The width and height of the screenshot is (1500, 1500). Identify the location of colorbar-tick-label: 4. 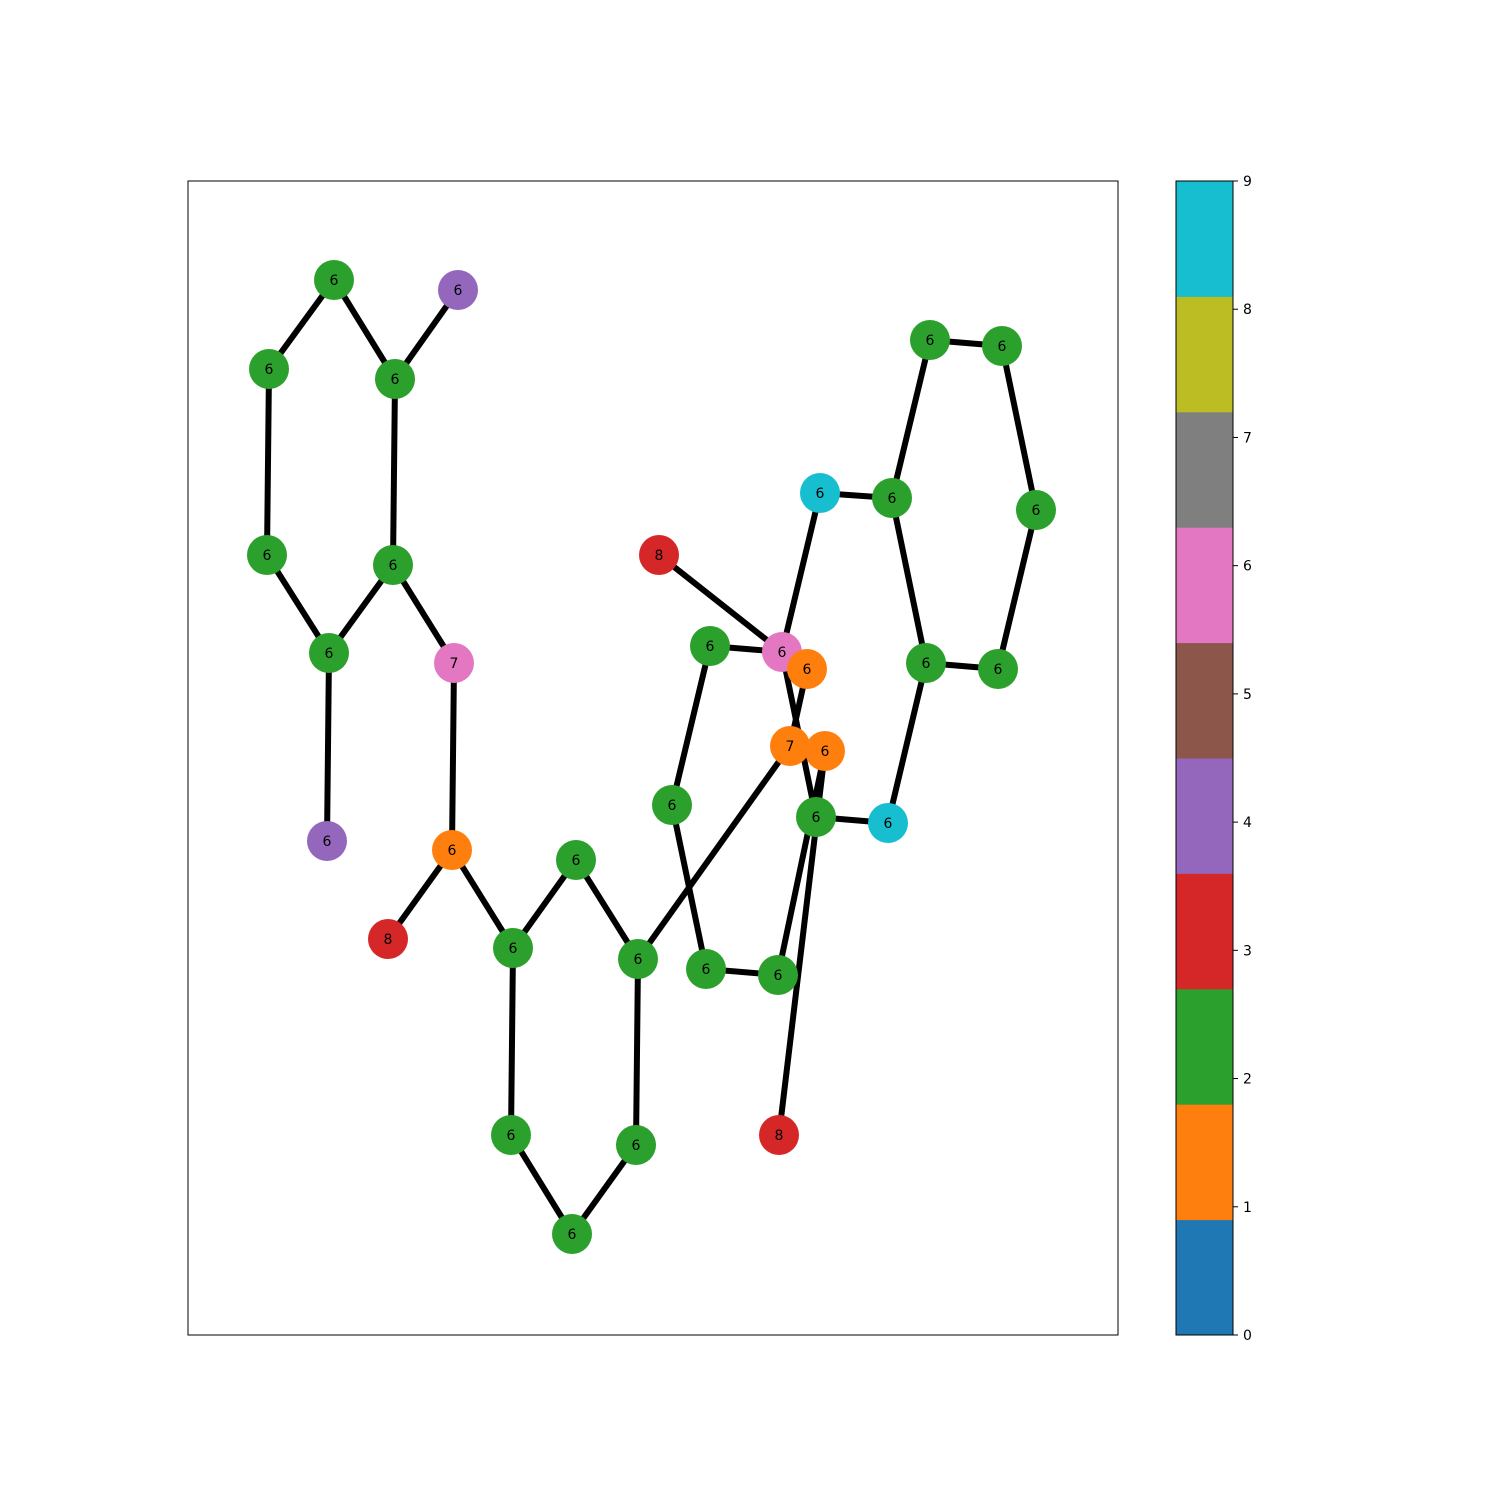
(1247, 823).